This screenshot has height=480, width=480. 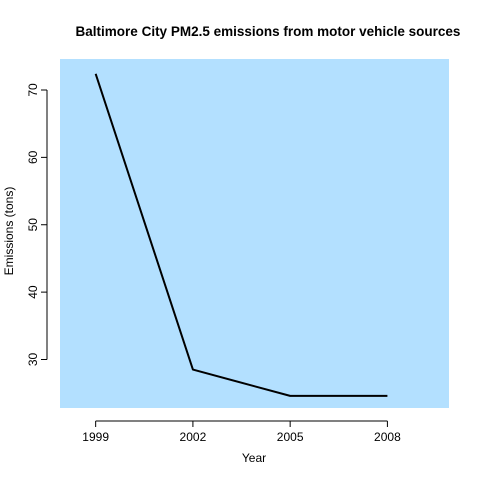 What do you see at coordinates (241, 432) in the screenshot?
I see `x-axis: 1999 2002 2005 2008` at bounding box center [241, 432].